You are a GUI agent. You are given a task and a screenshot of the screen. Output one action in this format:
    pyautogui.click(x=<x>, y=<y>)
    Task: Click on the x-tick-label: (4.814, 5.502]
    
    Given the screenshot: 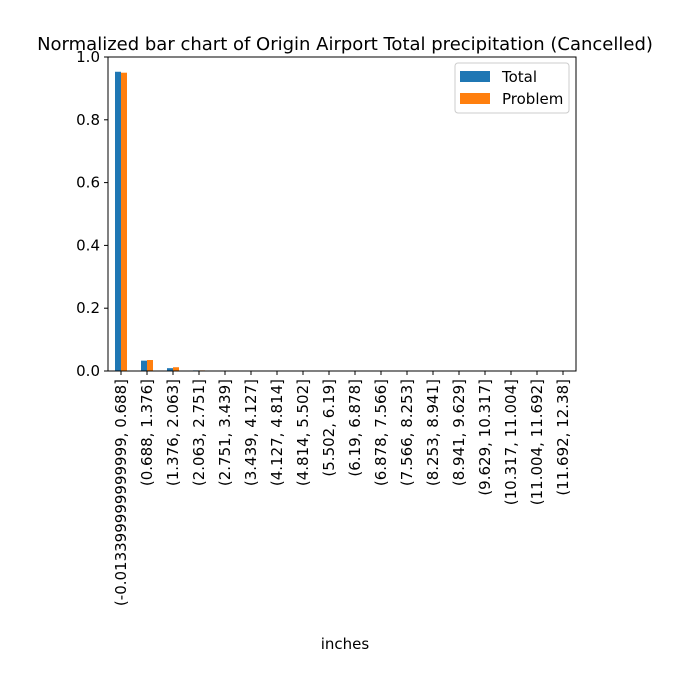 What is the action you would take?
    pyautogui.click(x=303, y=432)
    